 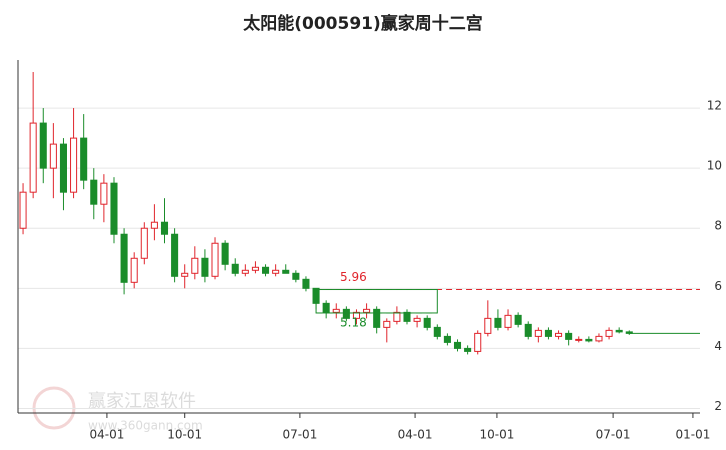 What do you see at coordinates (142, 401) in the screenshot?
I see `watermark-name: 赢家江恩软件` at bounding box center [142, 401].